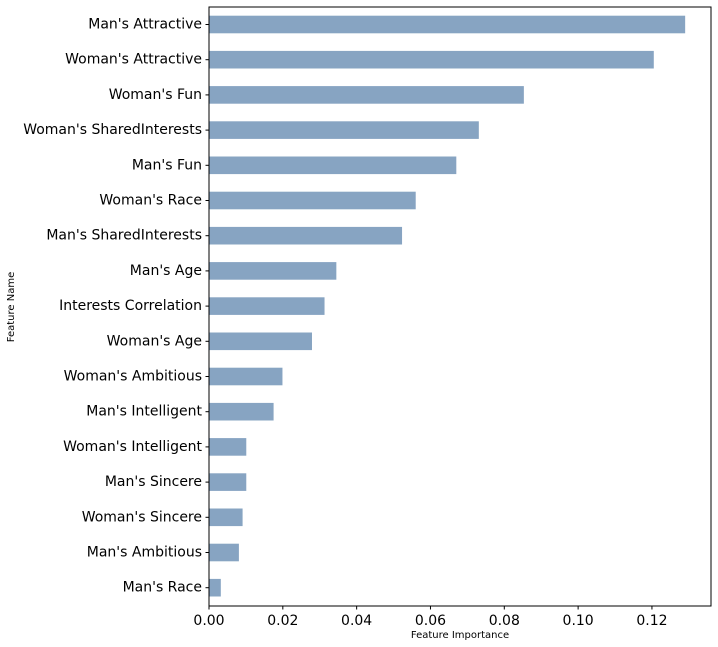 This screenshot has width=718, height=647. What do you see at coordinates (11, 307) in the screenshot?
I see `y-axis-label: Feature Name` at bounding box center [11, 307].